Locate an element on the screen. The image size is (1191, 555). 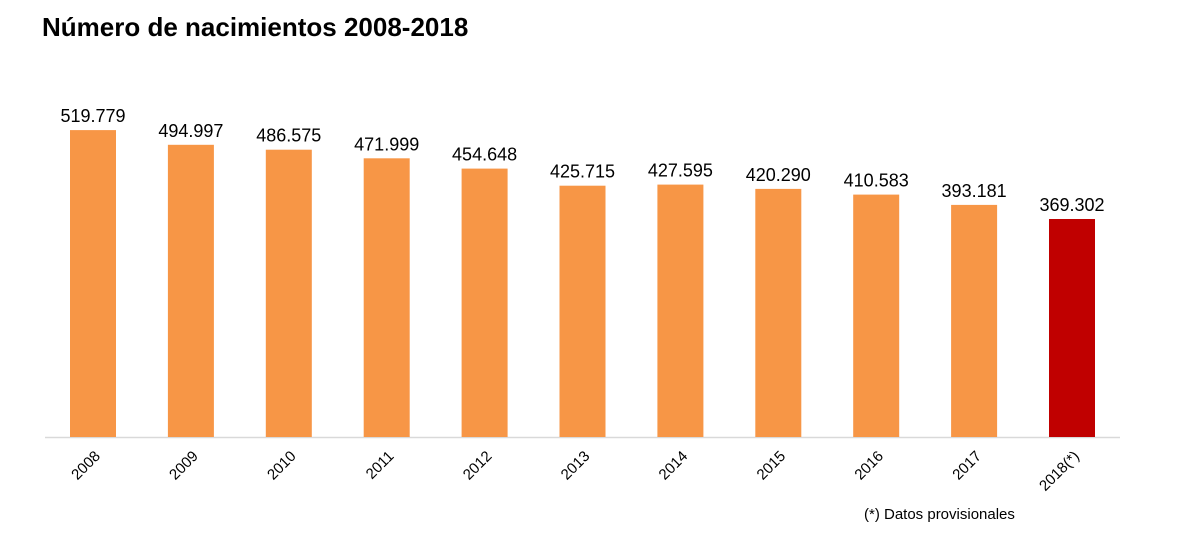
chart-title: Número de nacimientos 2008-2018 is located at coordinates (255, 27).